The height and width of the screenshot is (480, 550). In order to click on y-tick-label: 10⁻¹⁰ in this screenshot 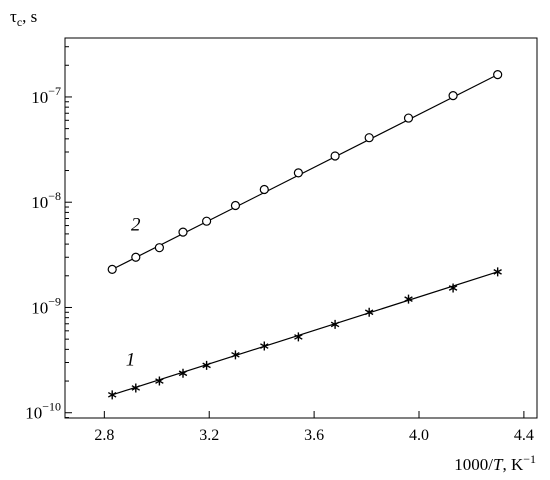, I will do `click(43, 411)`.